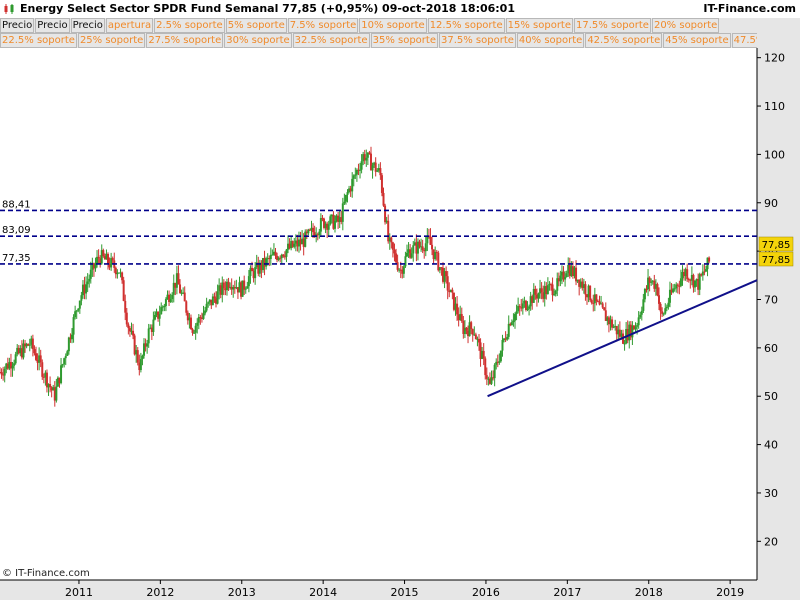 Image resolution: width=800 pixels, height=600 pixels. I want to click on indicator-chip: 45% soporte, so click(697, 40).